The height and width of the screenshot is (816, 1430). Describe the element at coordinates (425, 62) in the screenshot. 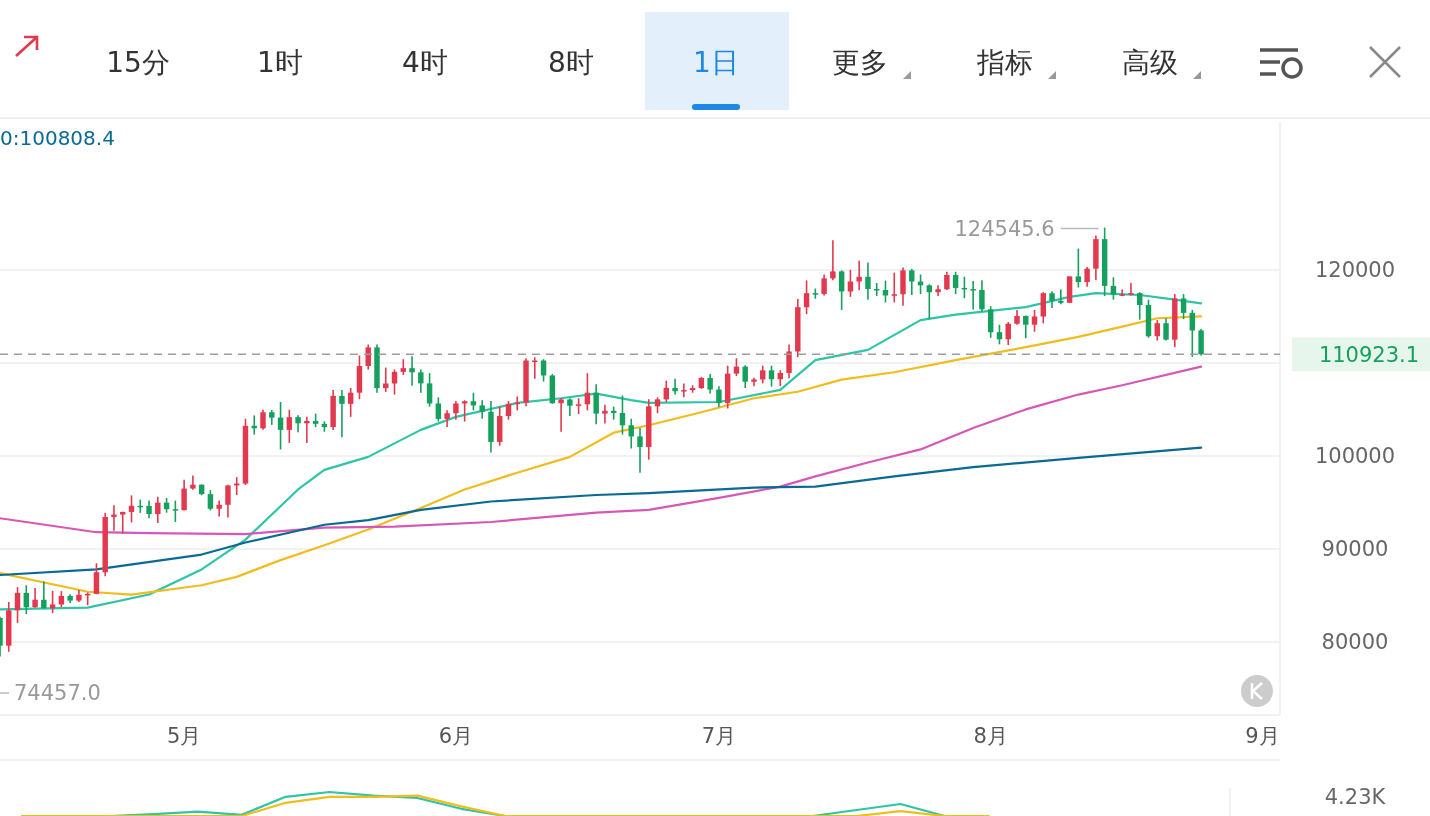

I see `text: 4时` at that location.